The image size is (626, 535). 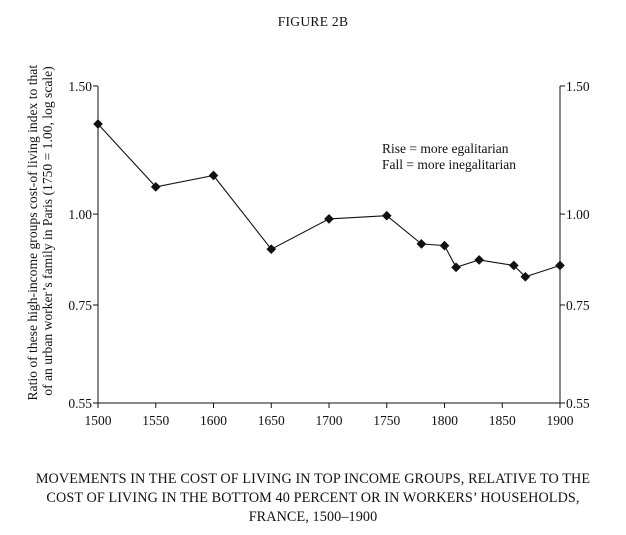 What do you see at coordinates (155, 420) in the screenshot?
I see `x-tick-label: 1550` at bounding box center [155, 420].